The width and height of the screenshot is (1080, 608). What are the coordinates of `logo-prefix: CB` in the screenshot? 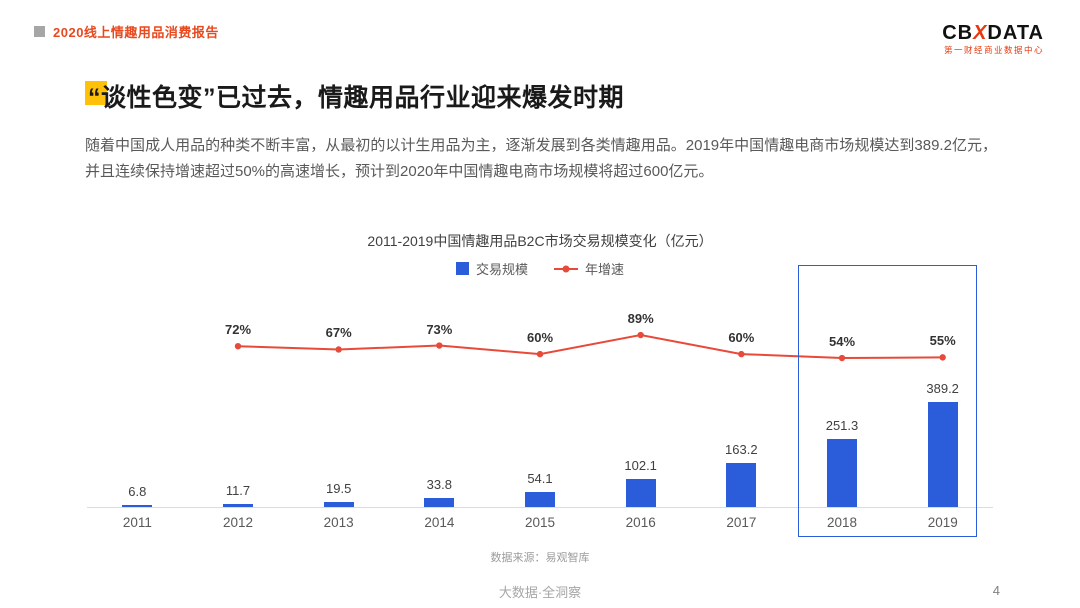 It's located at (958, 33).